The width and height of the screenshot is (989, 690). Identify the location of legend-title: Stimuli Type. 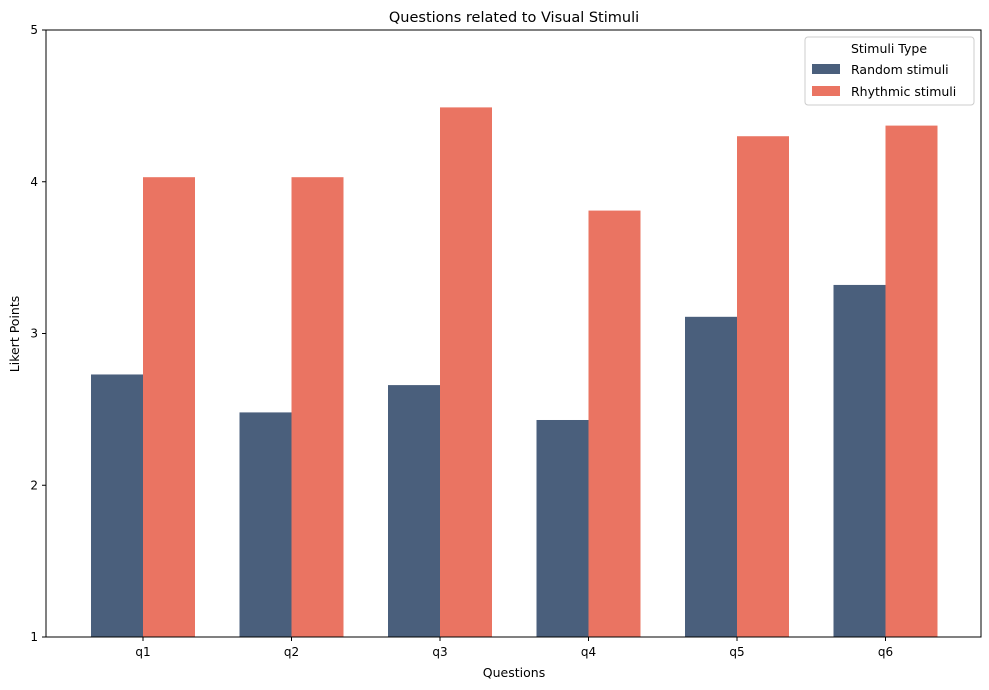
(889, 48).